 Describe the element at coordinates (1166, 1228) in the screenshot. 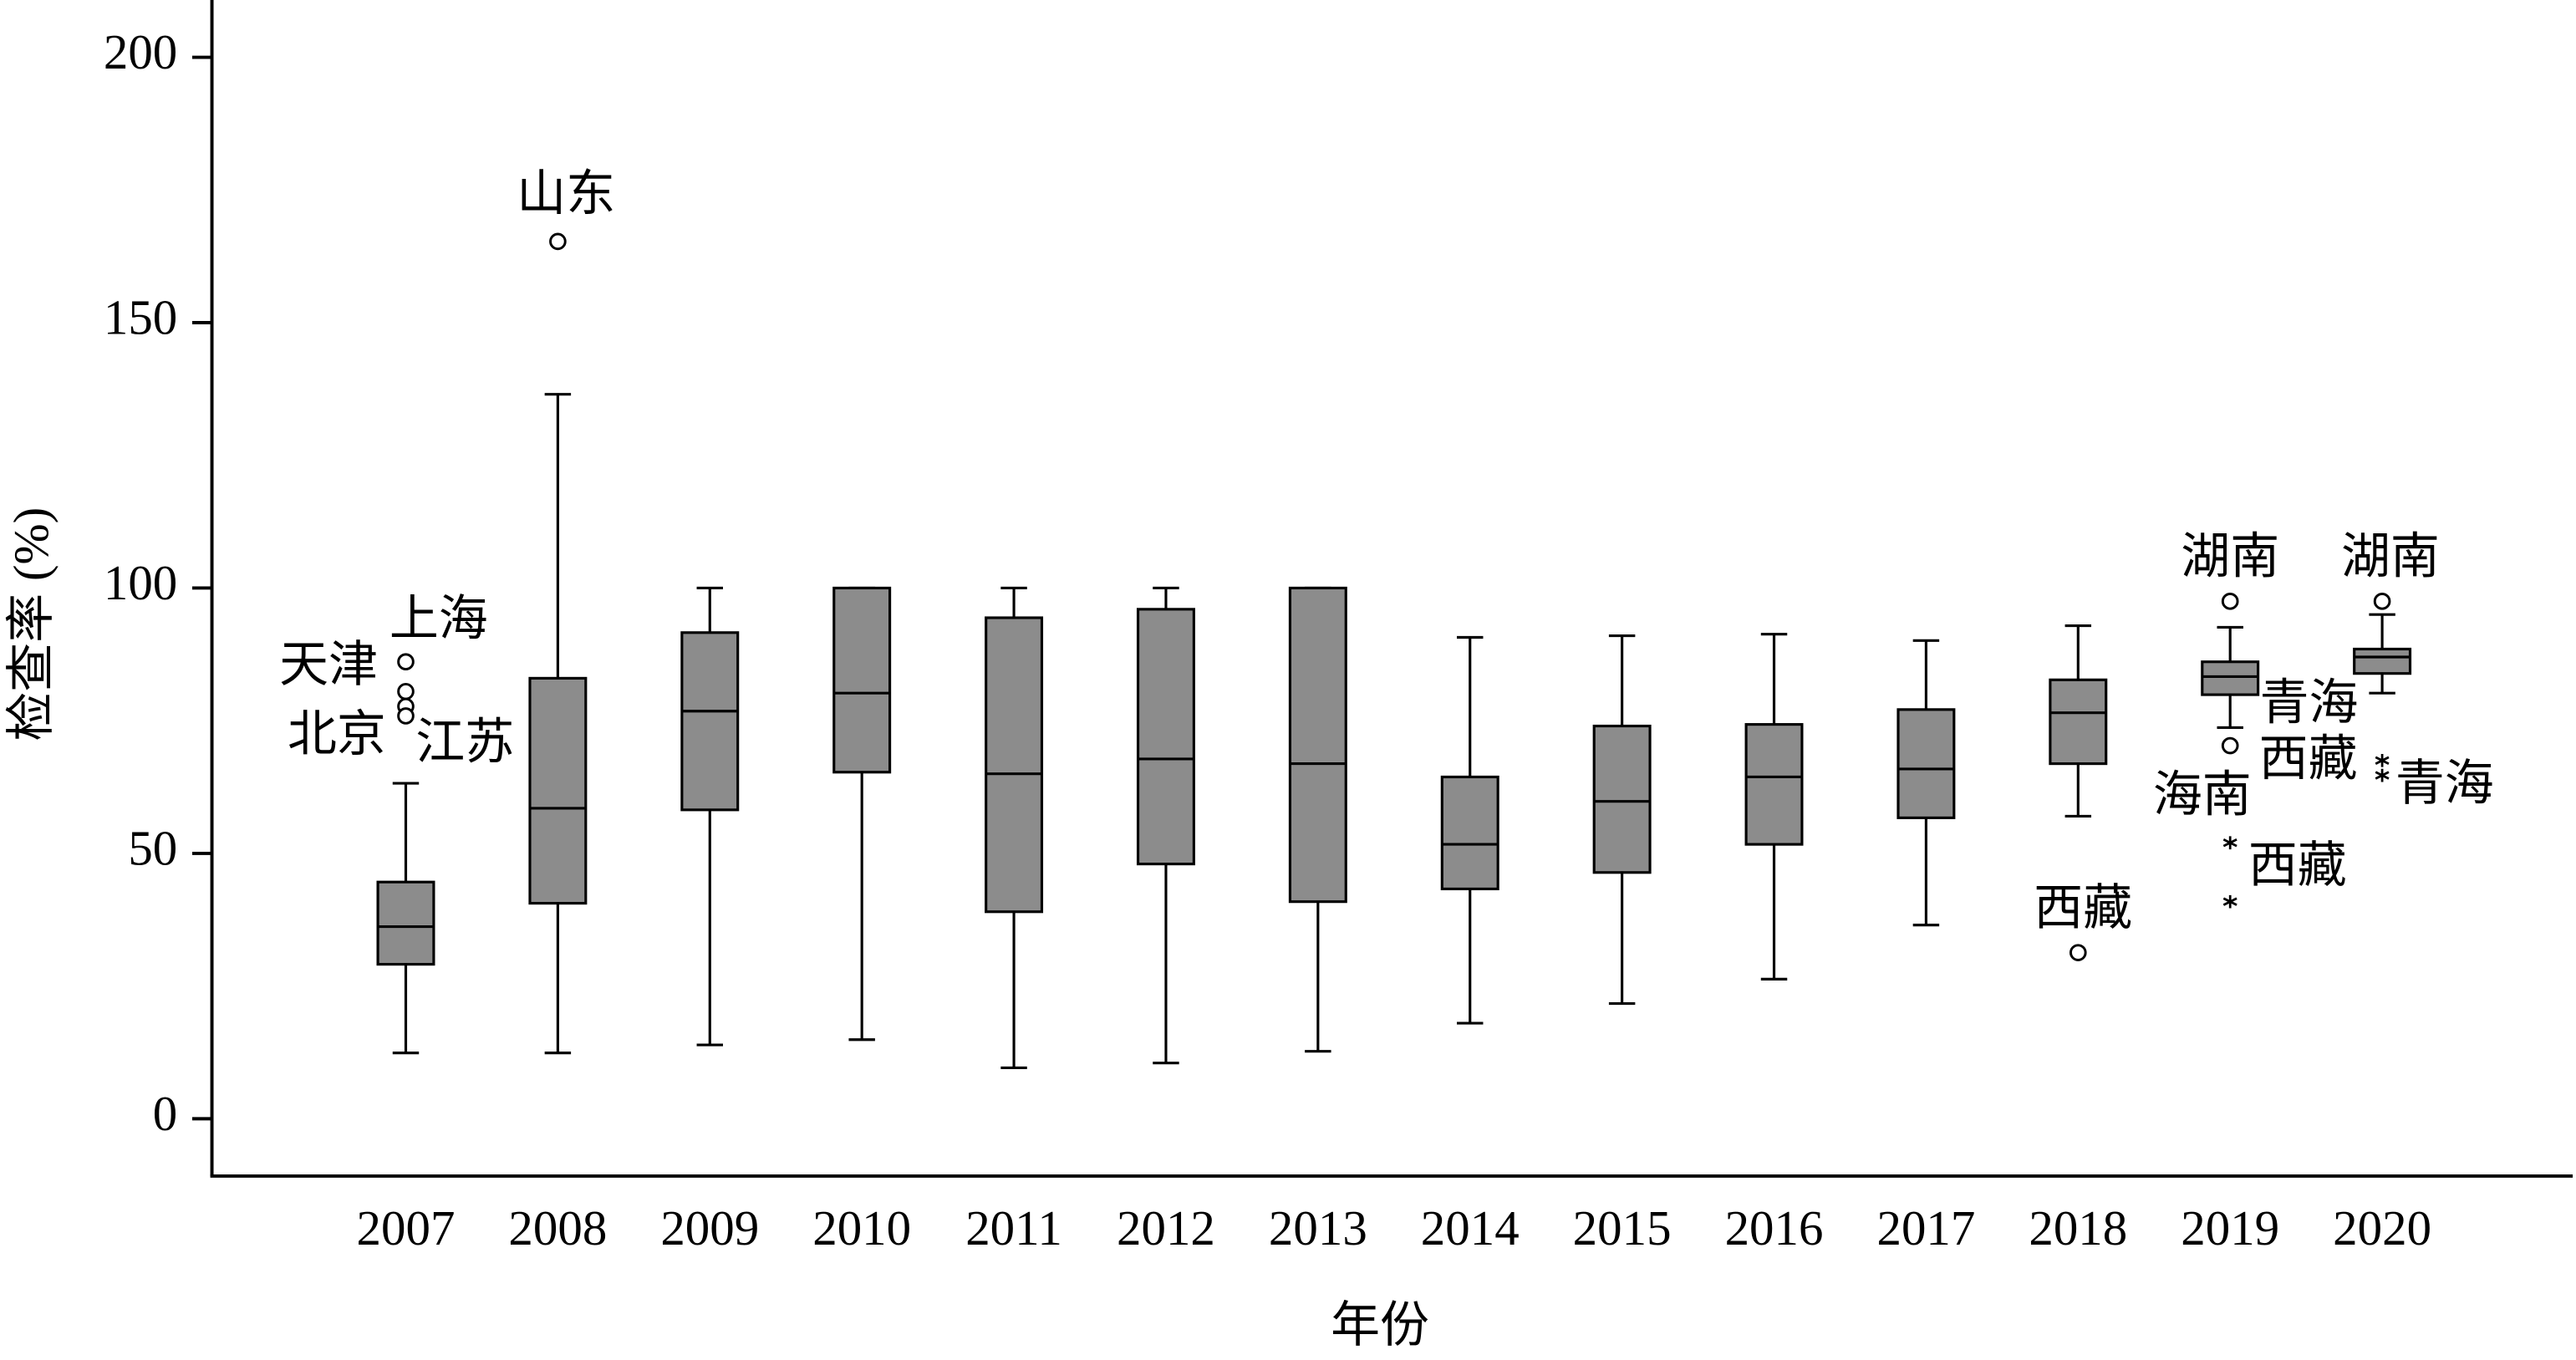

I see `x-tick-label: 2012` at that location.